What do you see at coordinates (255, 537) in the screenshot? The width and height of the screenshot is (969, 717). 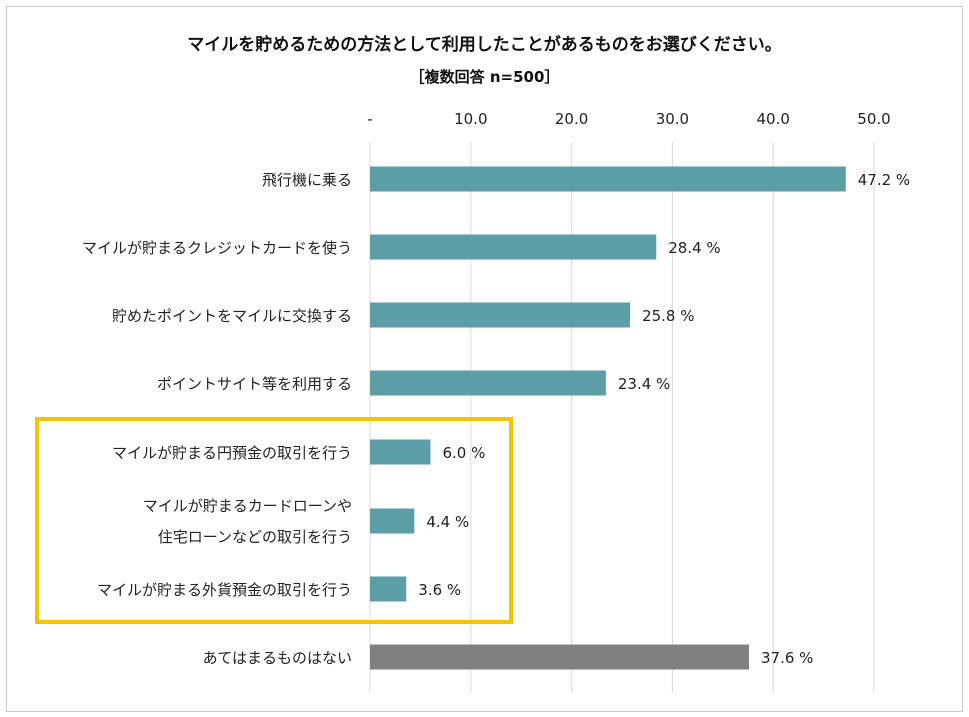 I see `category-label: 住宅ローンなどの取引を行う` at bounding box center [255, 537].